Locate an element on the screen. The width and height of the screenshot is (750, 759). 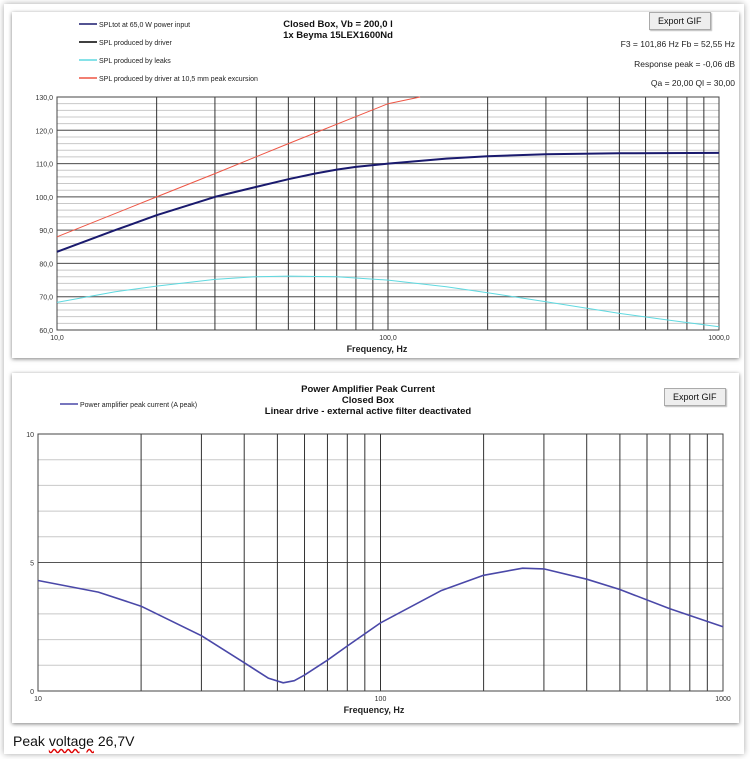
chart-title: Closed Box is located at coordinates (368, 400).